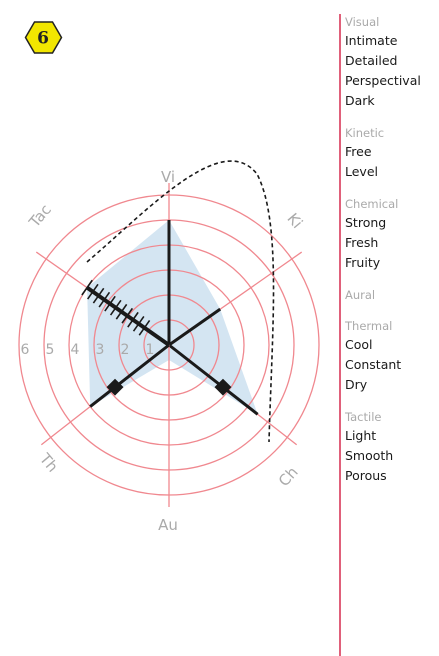 Image resolution: width=439 pixels, height=656 pixels. I want to click on value-line-ch, so click(213, 379).